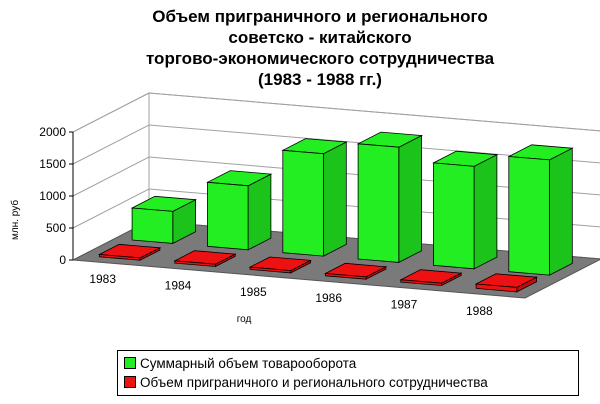 Image resolution: width=600 pixels, height=404 pixels. What do you see at coordinates (526, 284) in the screenshot?
I see `bar-border-1988-shade` at bounding box center [526, 284].